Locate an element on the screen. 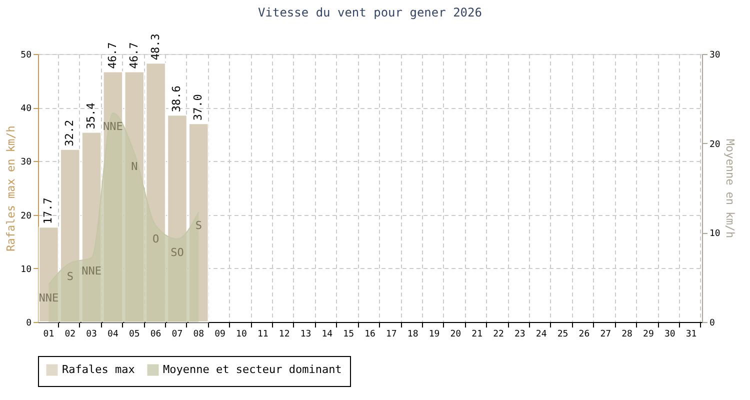  y2-axis-title: Moyenne en km/h is located at coordinates (729, 188).